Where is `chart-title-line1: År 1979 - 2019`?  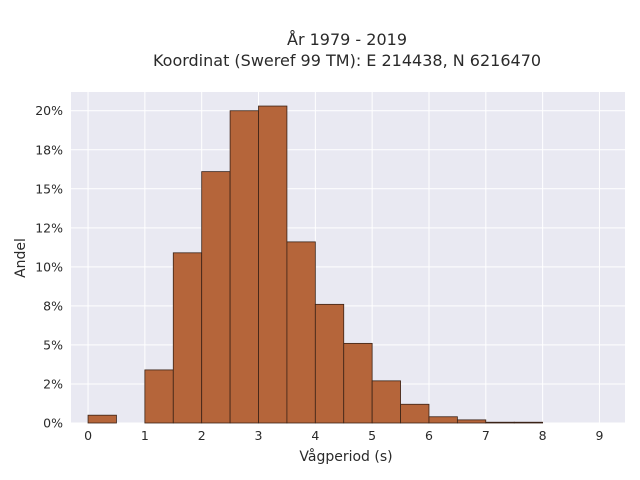 chart-title-line1: År 1979 - 2019 is located at coordinates (347, 39).